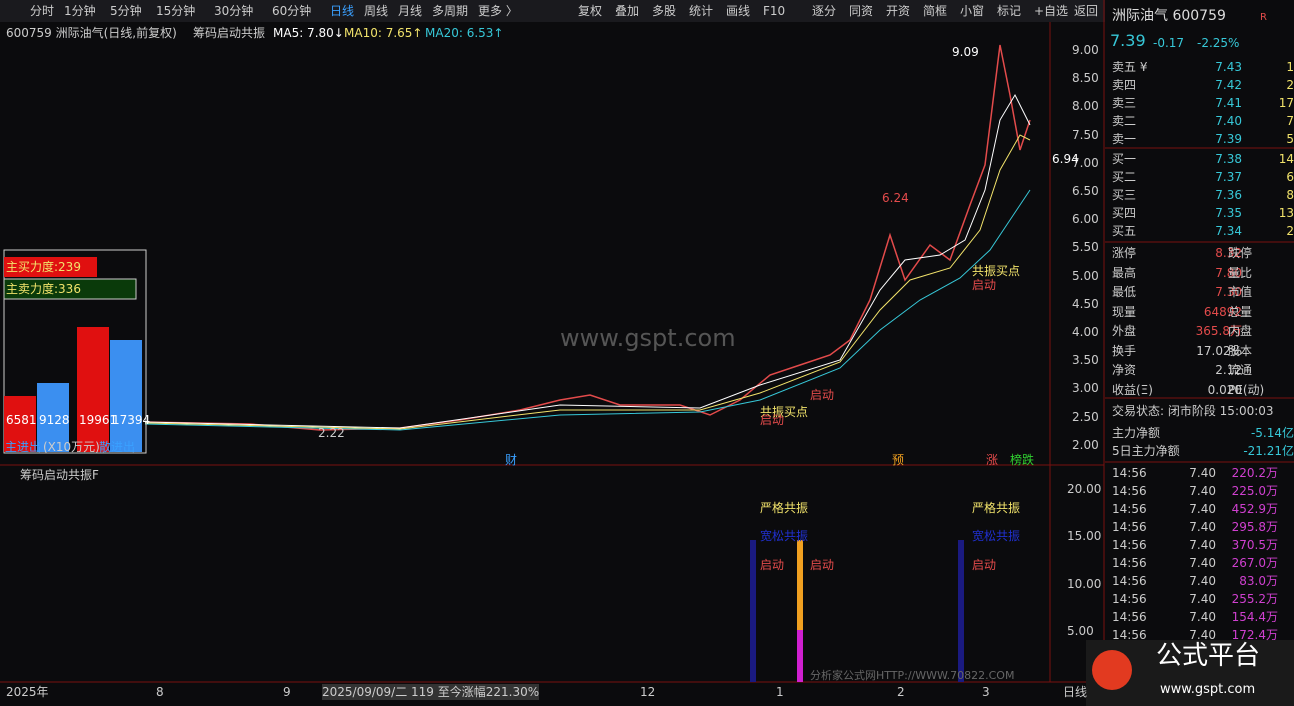 Image resolution: width=1294 pixels, height=706 pixels. What do you see at coordinates (784, 412) in the screenshot?
I see `buy-point: 共振买点` at bounding box center [784, 412].